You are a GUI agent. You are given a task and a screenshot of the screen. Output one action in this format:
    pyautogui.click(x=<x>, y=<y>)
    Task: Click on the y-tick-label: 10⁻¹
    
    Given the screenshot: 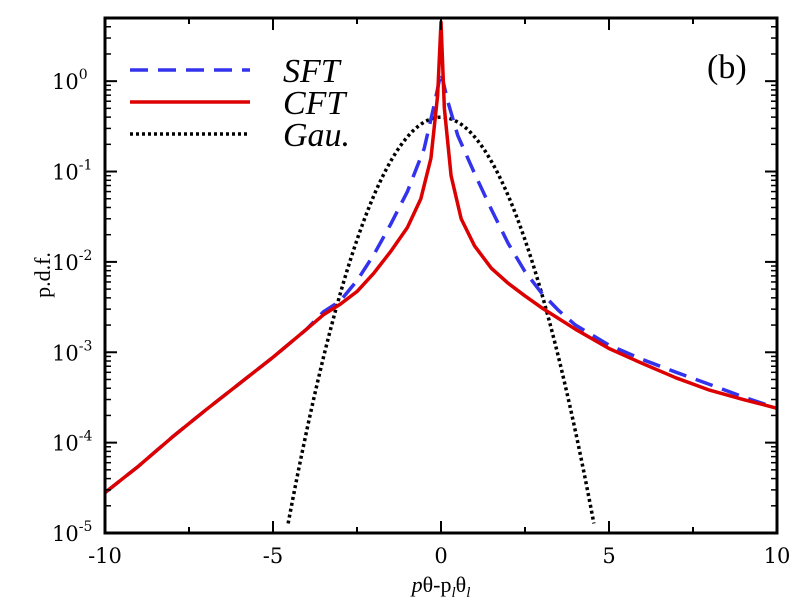 What is the action you would take?
    pyautogui.click(x=72, y=171)
    